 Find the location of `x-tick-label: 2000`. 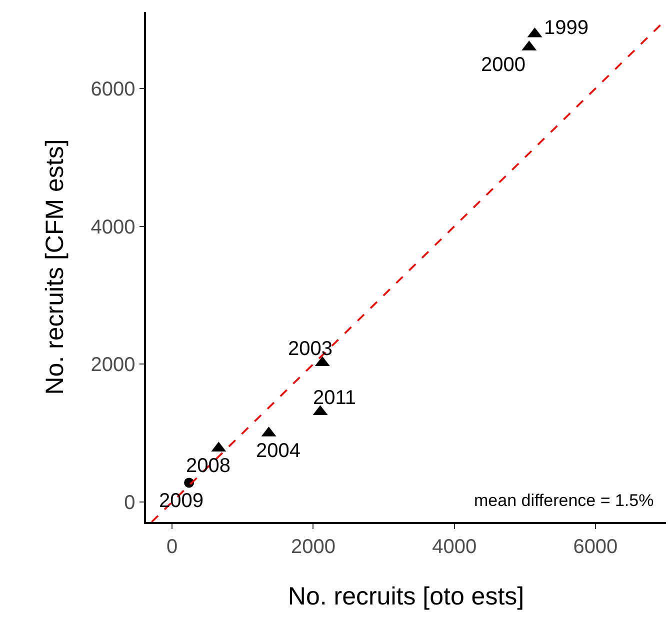

x-tick-label: 2000 is located at coordinates (313, 547).